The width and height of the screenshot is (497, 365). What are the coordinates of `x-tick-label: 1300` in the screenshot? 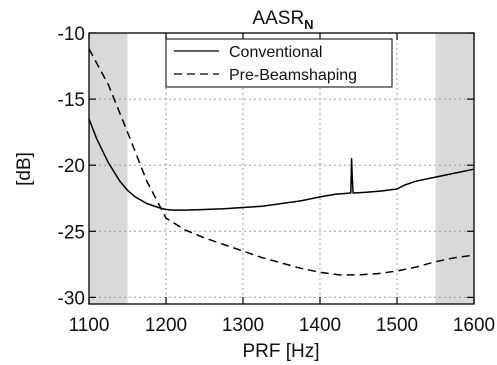 It's located at (243, 325).